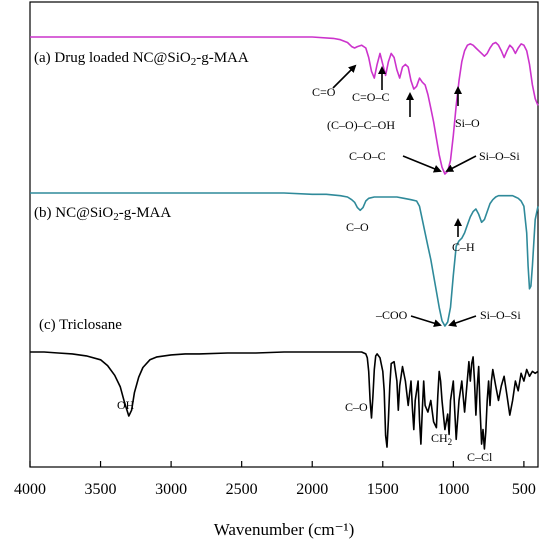  I want to click on x-axis-title: Wavenumber (cm⁻¹), so click(284, 529).